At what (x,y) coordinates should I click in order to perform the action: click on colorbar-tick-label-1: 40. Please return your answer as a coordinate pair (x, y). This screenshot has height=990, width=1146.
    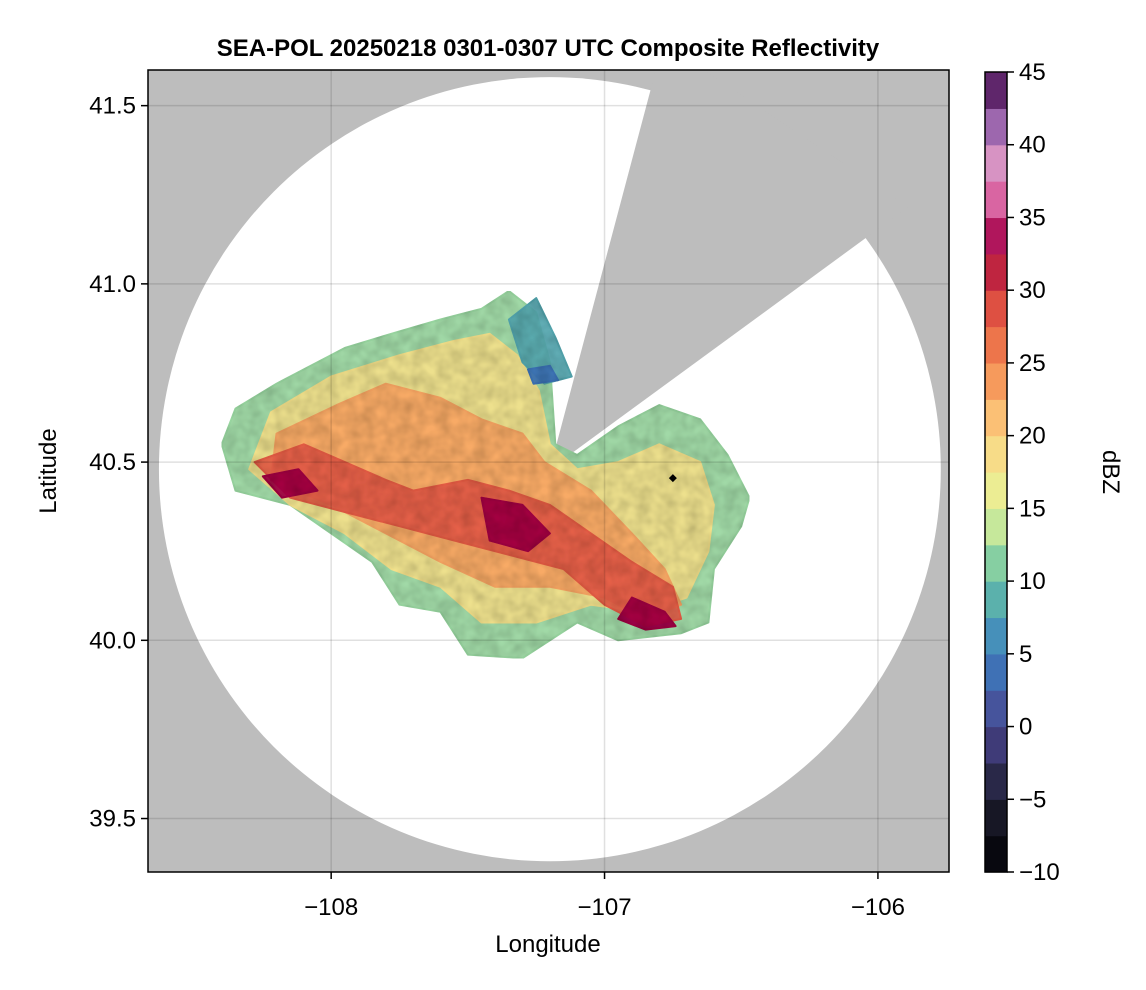
    Looking at the image, I should click on (1032, 145).